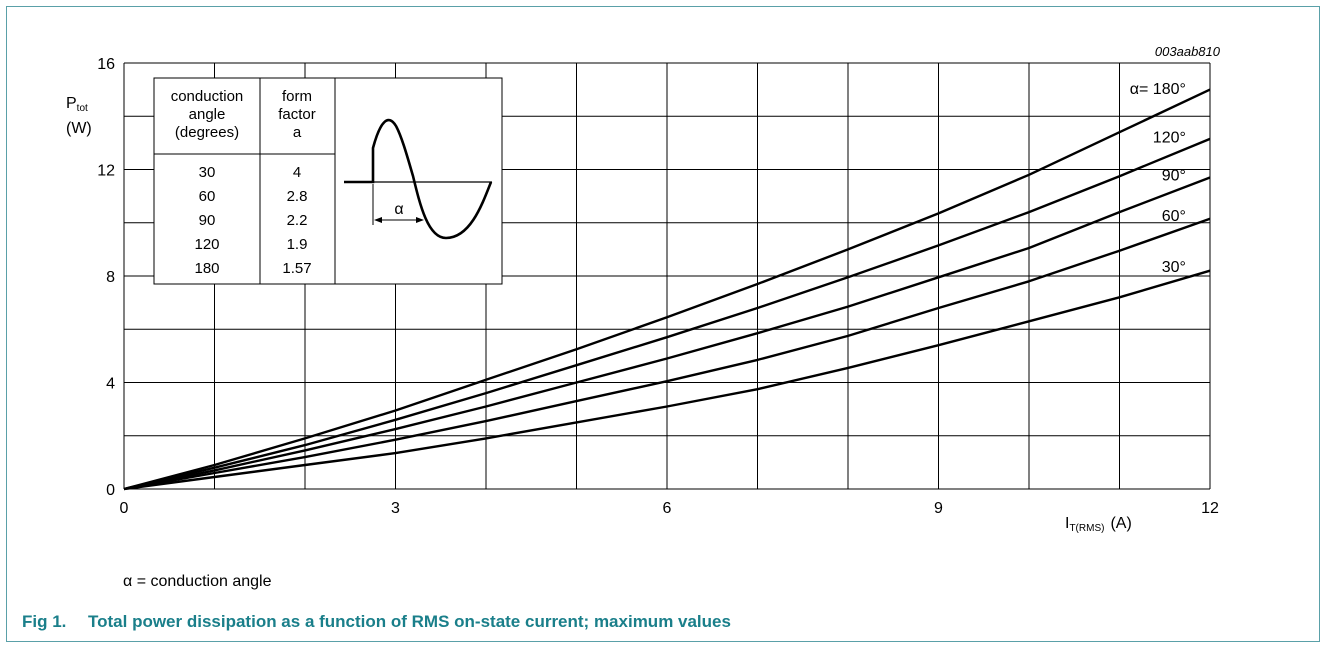 This screenshot has width=1327, height=648. Describe the element at coordinates (206, 244) in the screenshot. I see `inset-cell: 120` at that location.